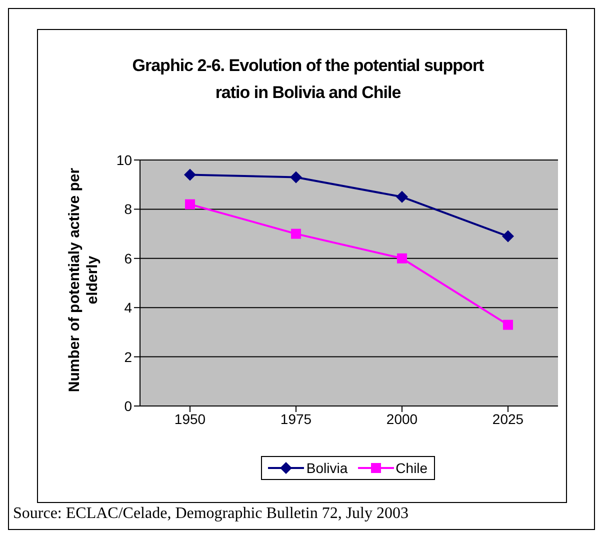 The width and height of the screenshot is (601, 536). What do you see at coordinates (128, 308) in the screenshot?
I see `y-tick-label: 4` at bounding box center [128, 308].